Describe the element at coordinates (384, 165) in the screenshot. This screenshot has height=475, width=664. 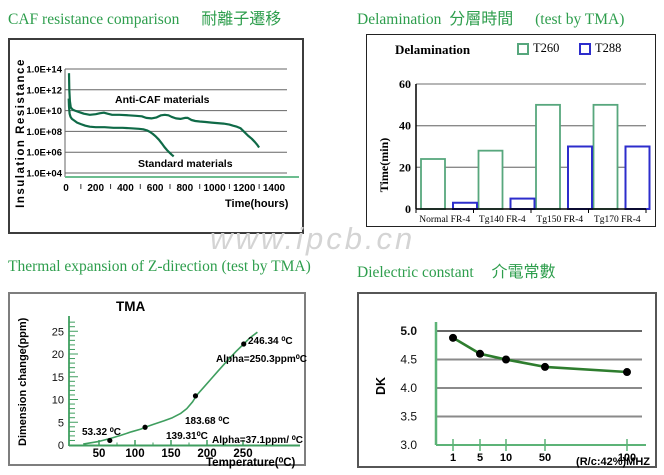
I see `delamination-y-axis-label: Time(min)` at that location.